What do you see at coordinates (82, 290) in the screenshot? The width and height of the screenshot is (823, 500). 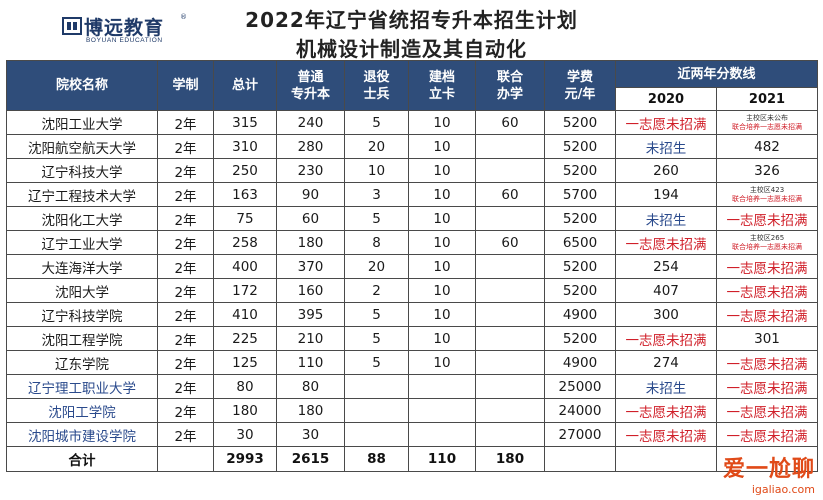 I see `cell-school: 沈阳大学` at bounding box center [82, 290].